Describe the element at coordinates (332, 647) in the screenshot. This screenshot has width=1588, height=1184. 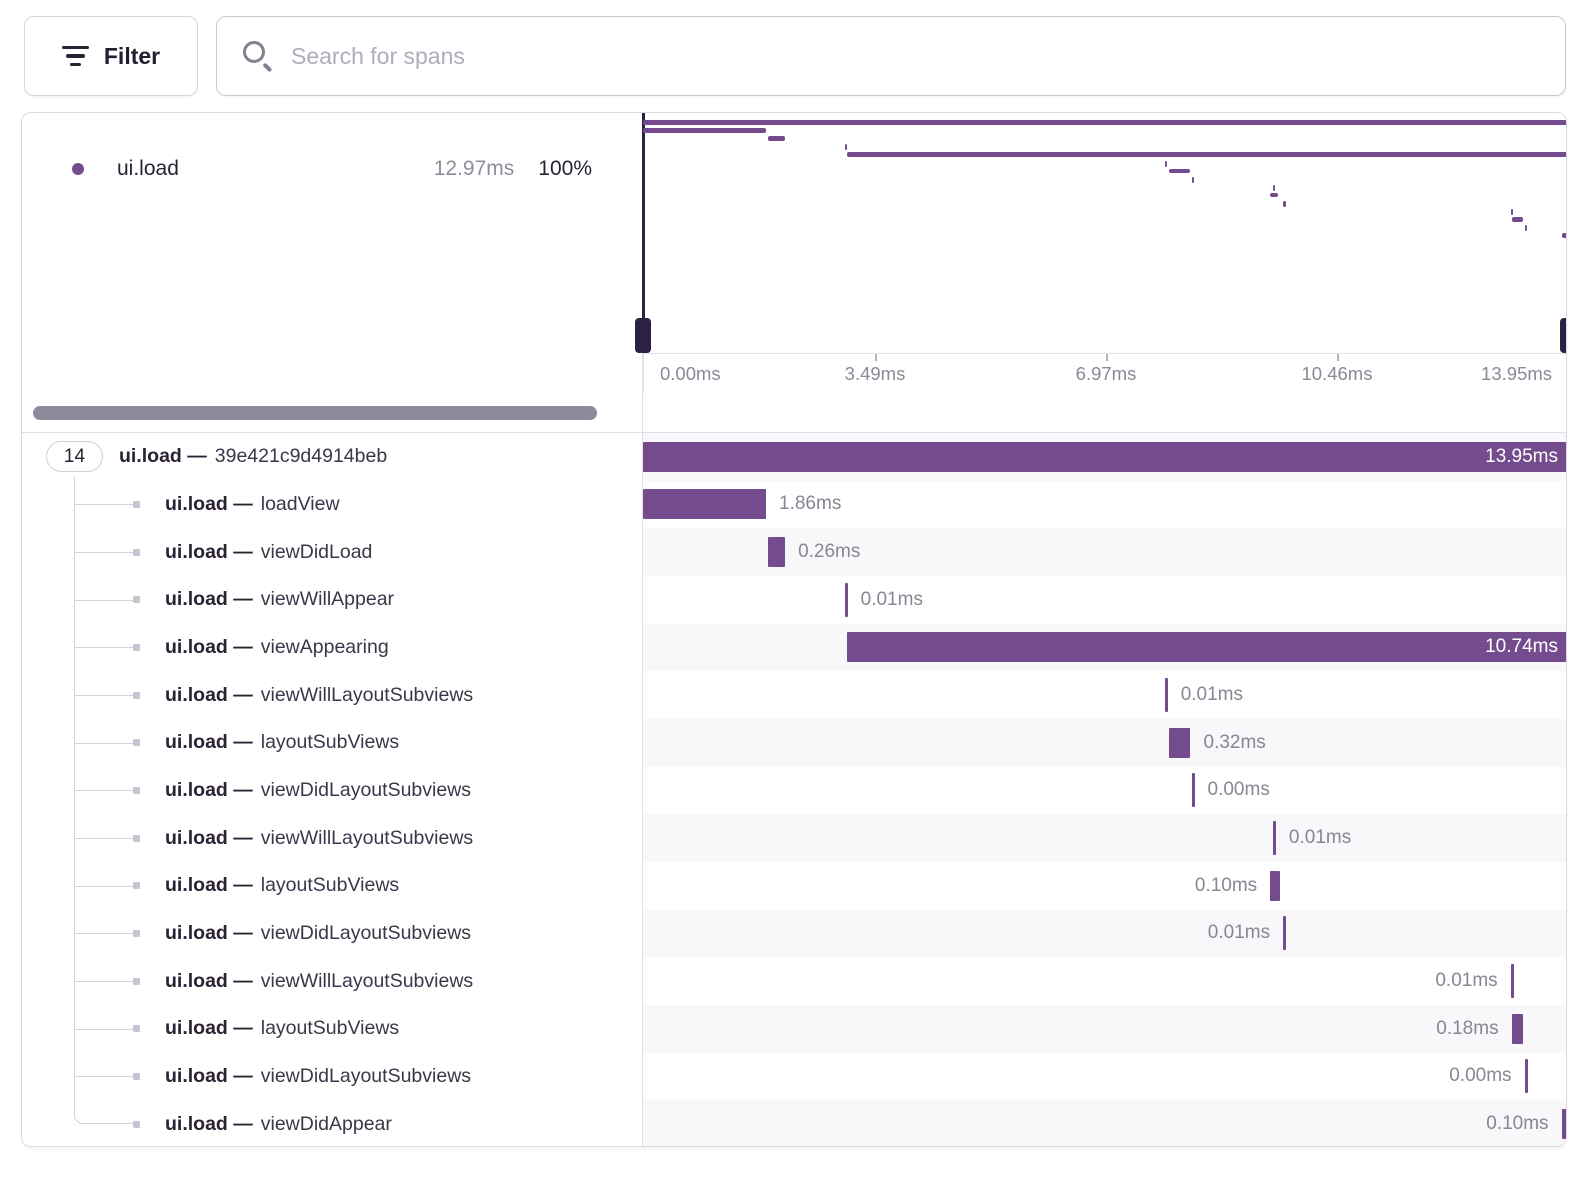
I see `span-row-name-cell: ui.load — viewAppearing` at that location.